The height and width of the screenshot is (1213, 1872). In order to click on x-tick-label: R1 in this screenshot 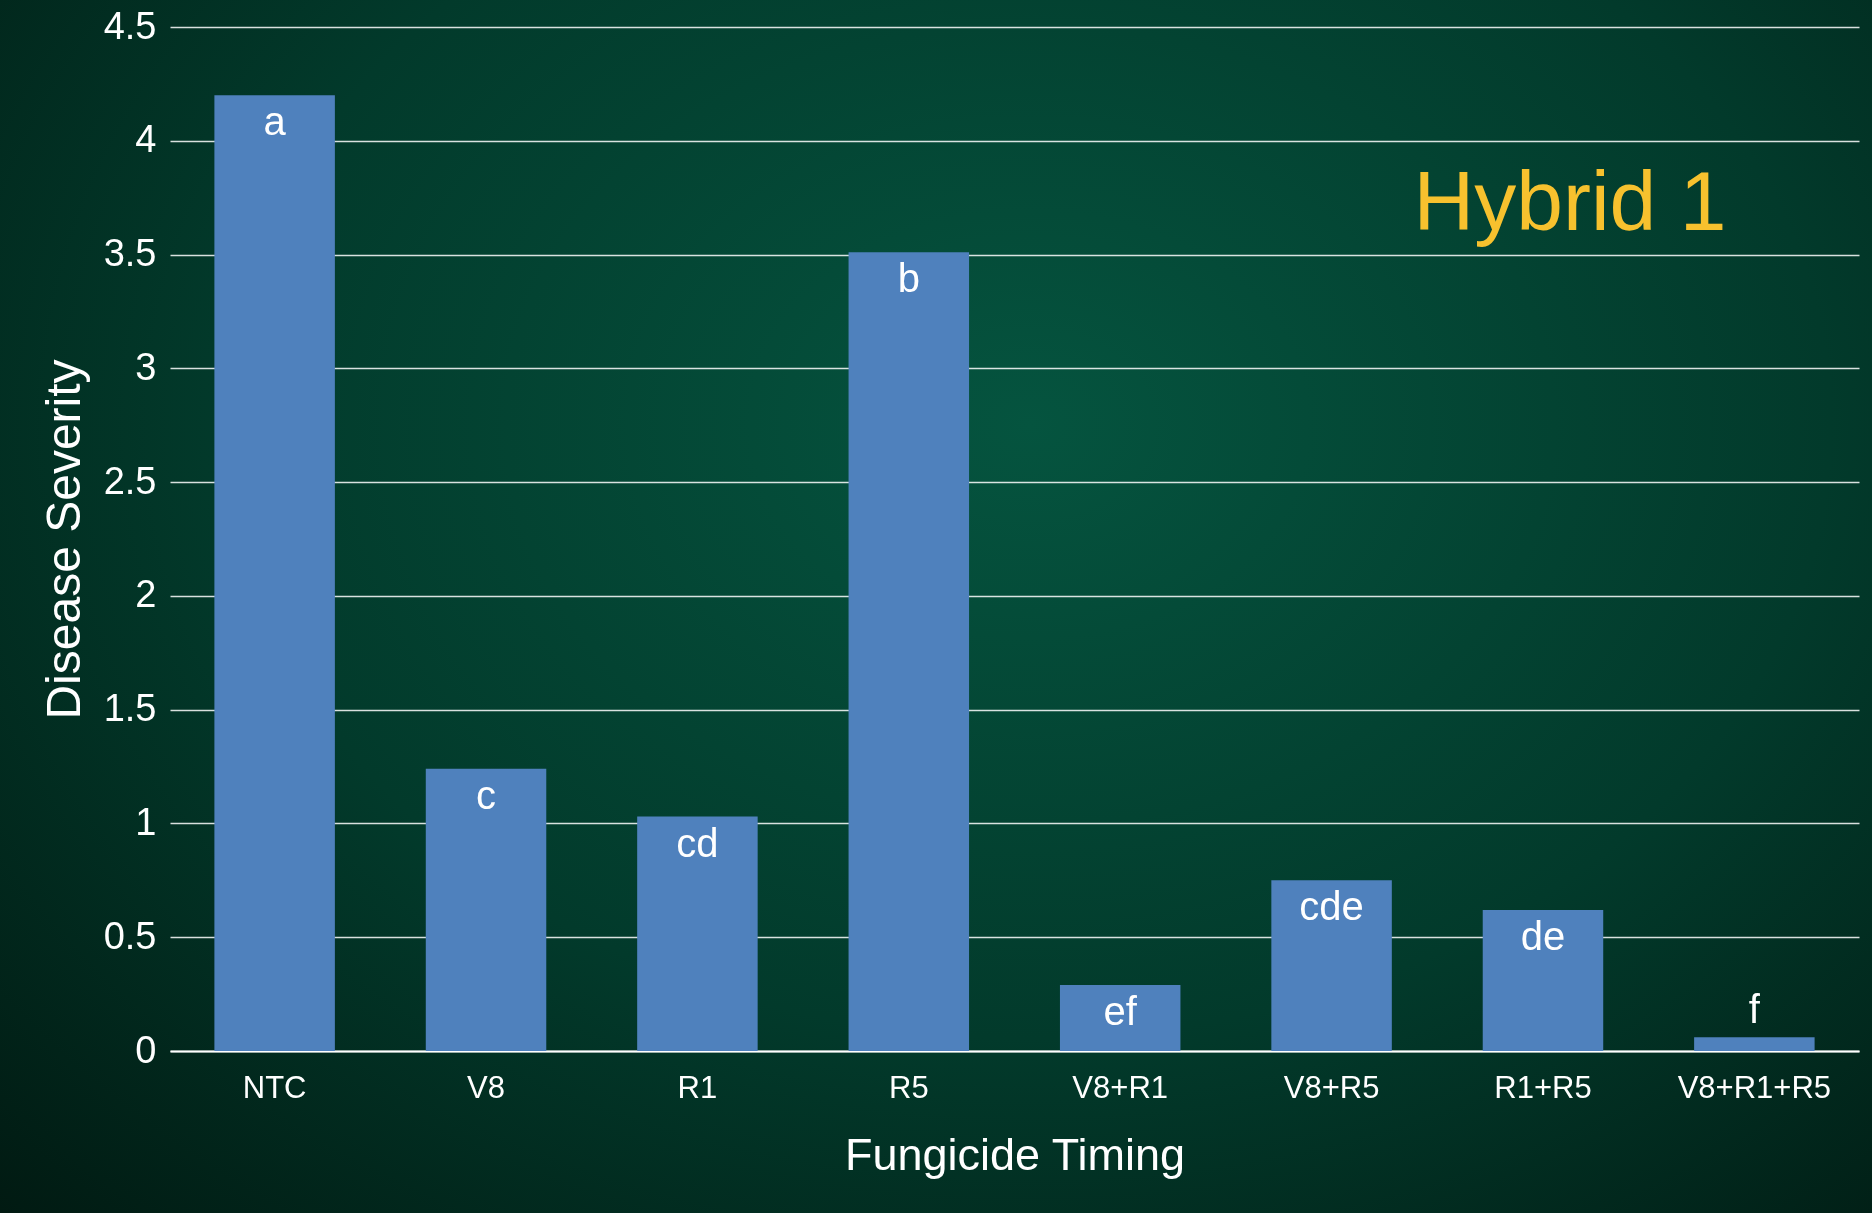, I will do `click(697, 1087)`.